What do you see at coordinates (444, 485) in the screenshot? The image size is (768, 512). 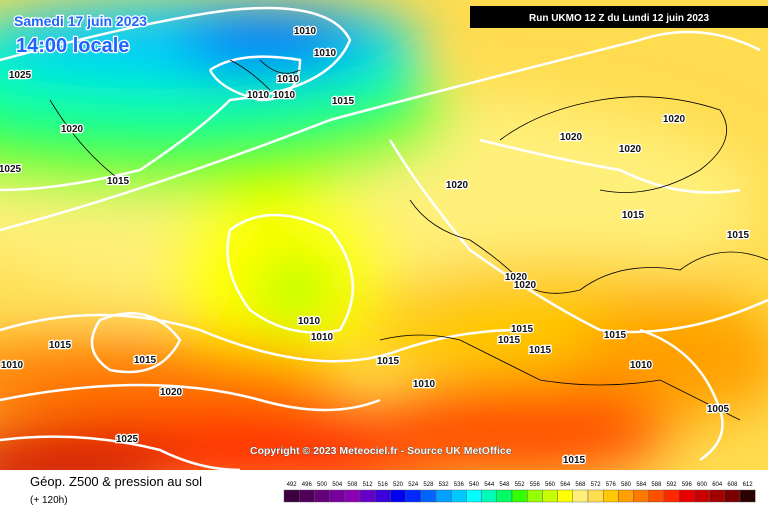 I see `level-label: 532` at bounding box center [444, 485].